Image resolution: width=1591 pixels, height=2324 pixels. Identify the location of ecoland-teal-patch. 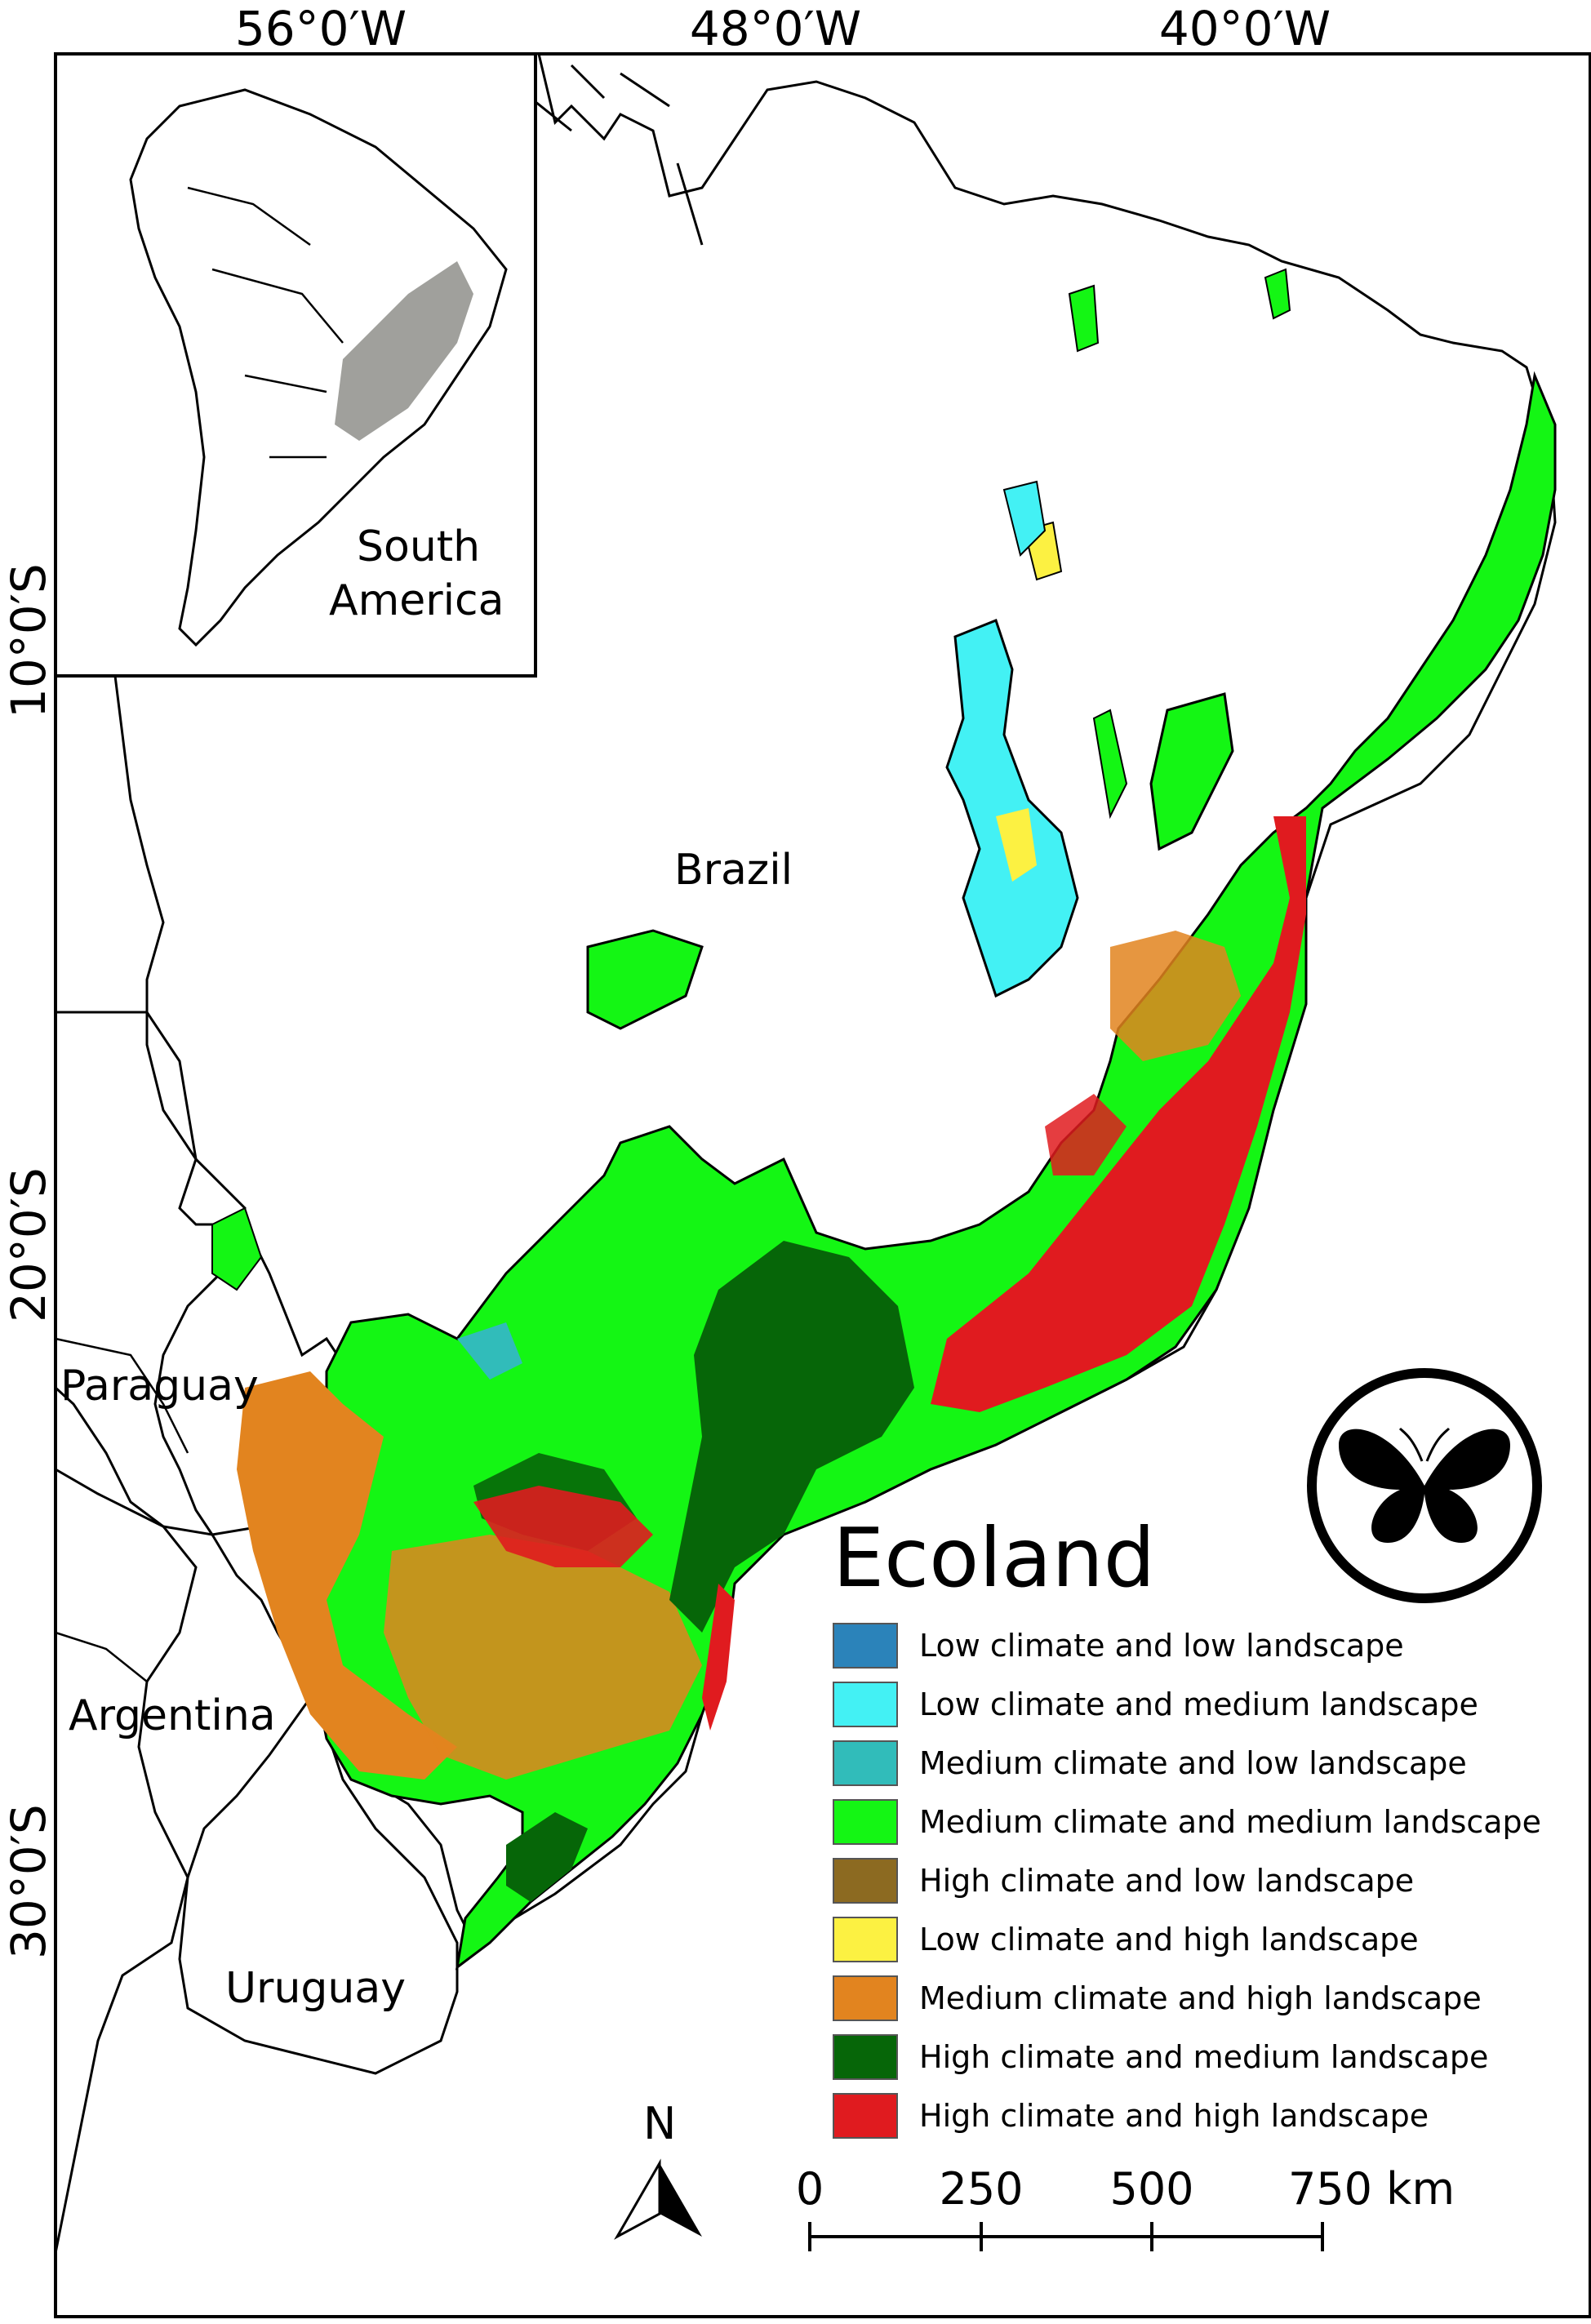
(489, 1351).